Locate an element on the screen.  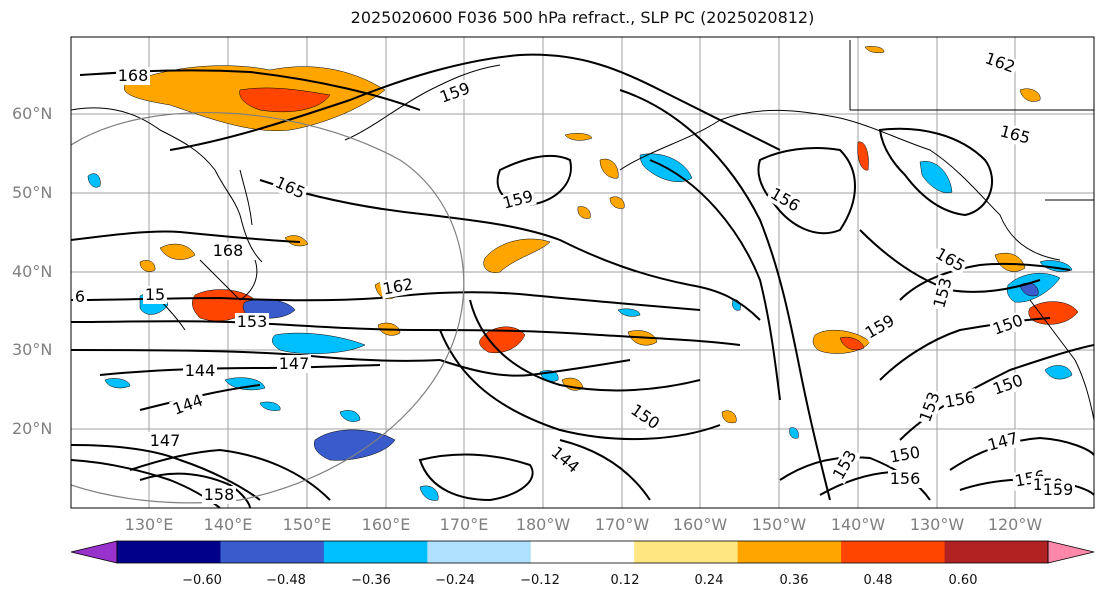
colorbar-tick: −0.24 is located at coordinates (455, 580).